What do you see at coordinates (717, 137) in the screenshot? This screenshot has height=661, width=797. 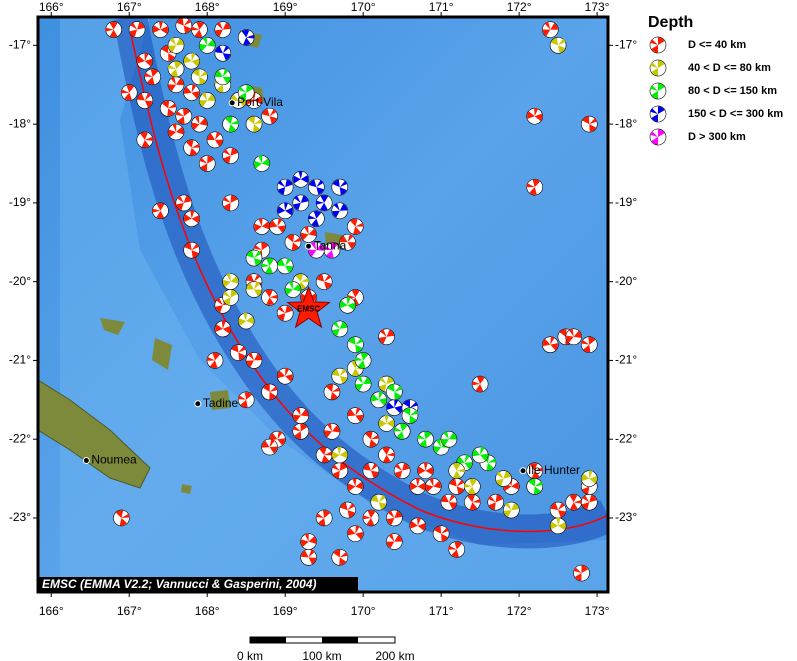 I see `legend-label: D > 300 km` at bounding box center [717, 137].